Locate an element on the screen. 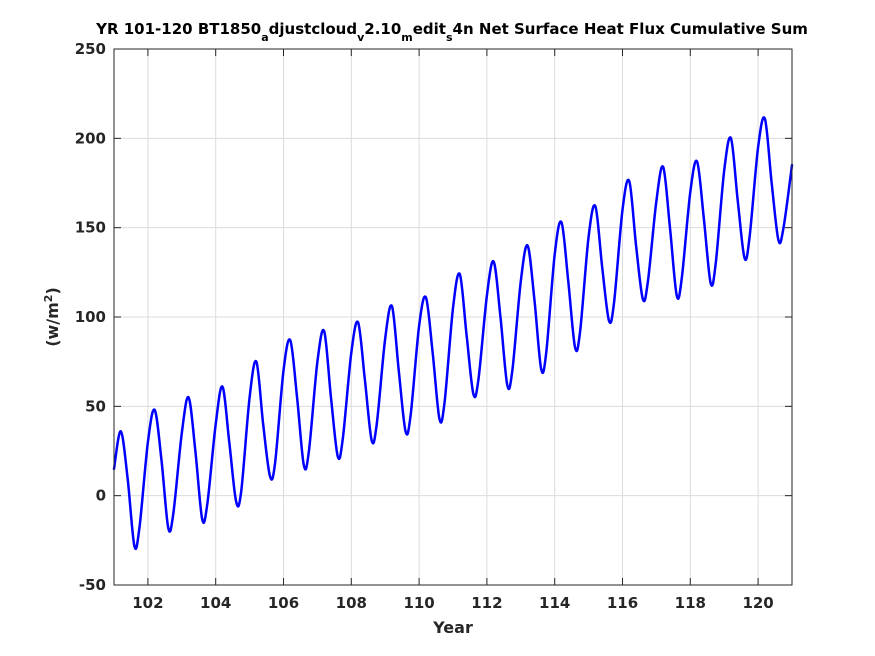  x-tick-label: 102 is located at coordinates (147, 603).